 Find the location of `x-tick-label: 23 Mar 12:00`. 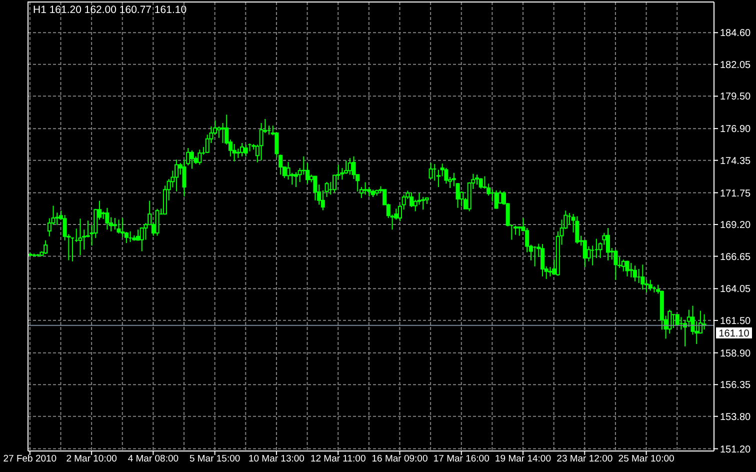

x-tick-label: 23 Mar 12:00 is located at coordinates (584, 459).